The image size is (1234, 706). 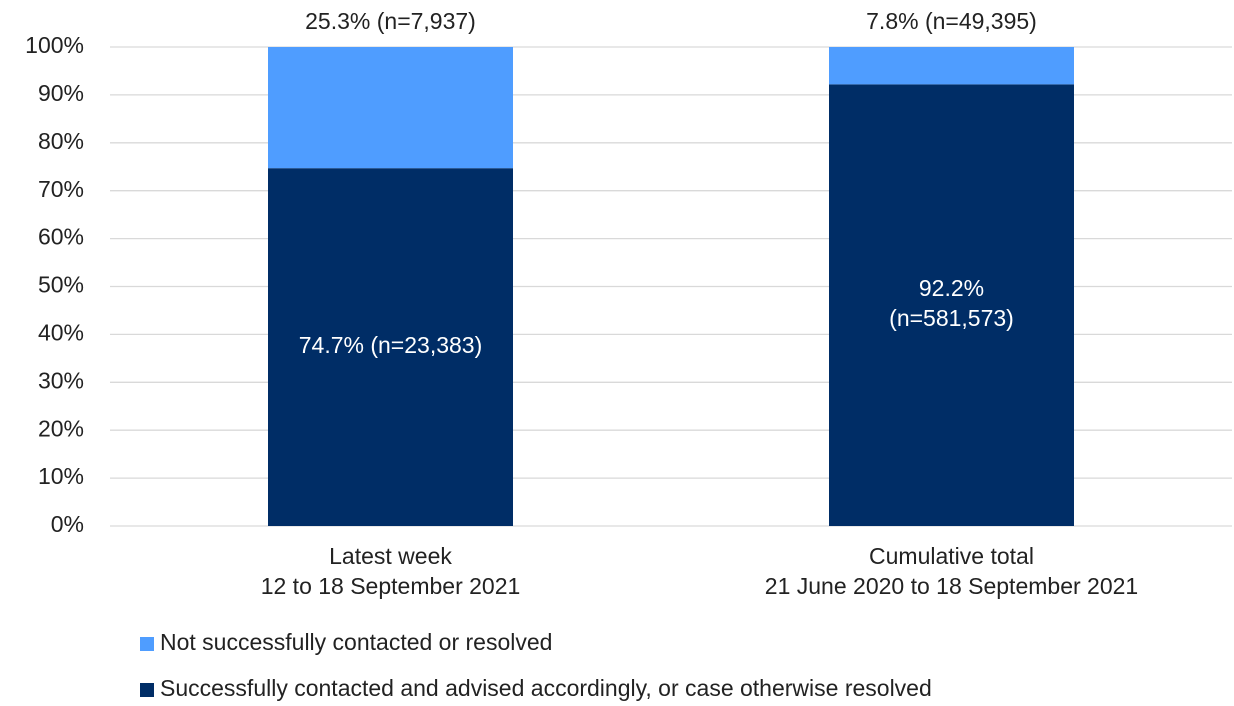 I want to click on y-tick-label: 50%, so click(x=61, y=285).